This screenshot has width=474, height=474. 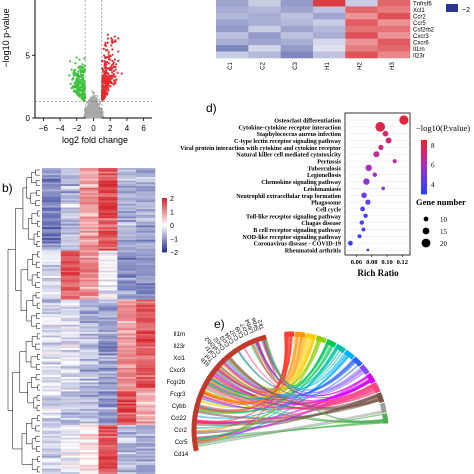 I want to click on panel-d-label: d), so click(x=211, y=108).